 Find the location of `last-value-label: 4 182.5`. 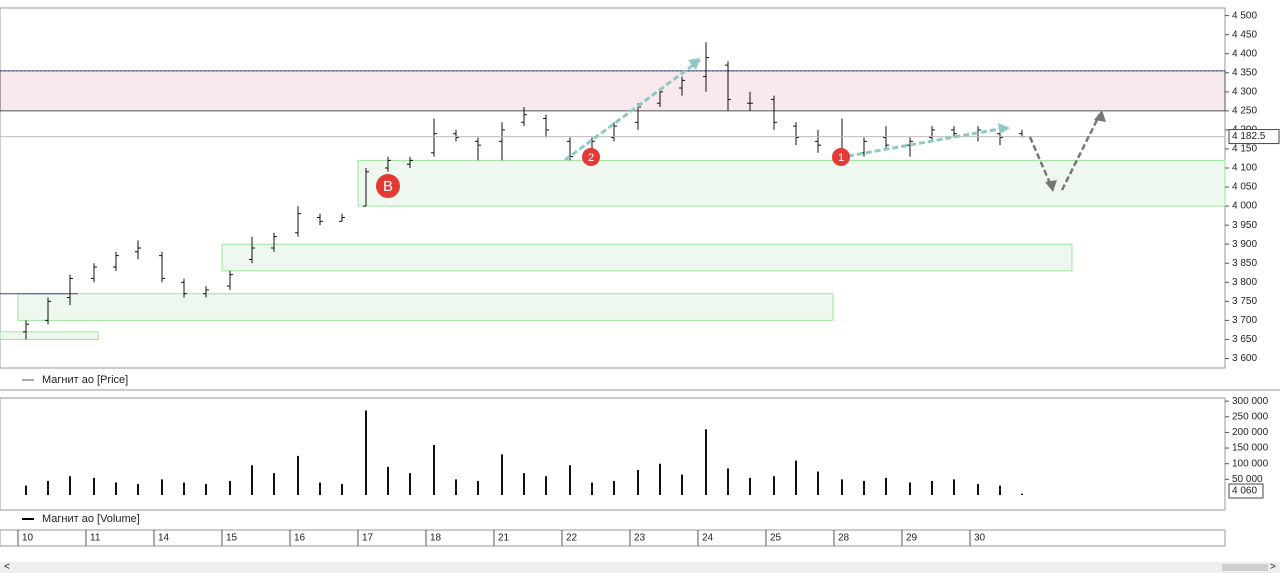

last-value-label: 4 182.5 is located at coordinates (1249, 136).